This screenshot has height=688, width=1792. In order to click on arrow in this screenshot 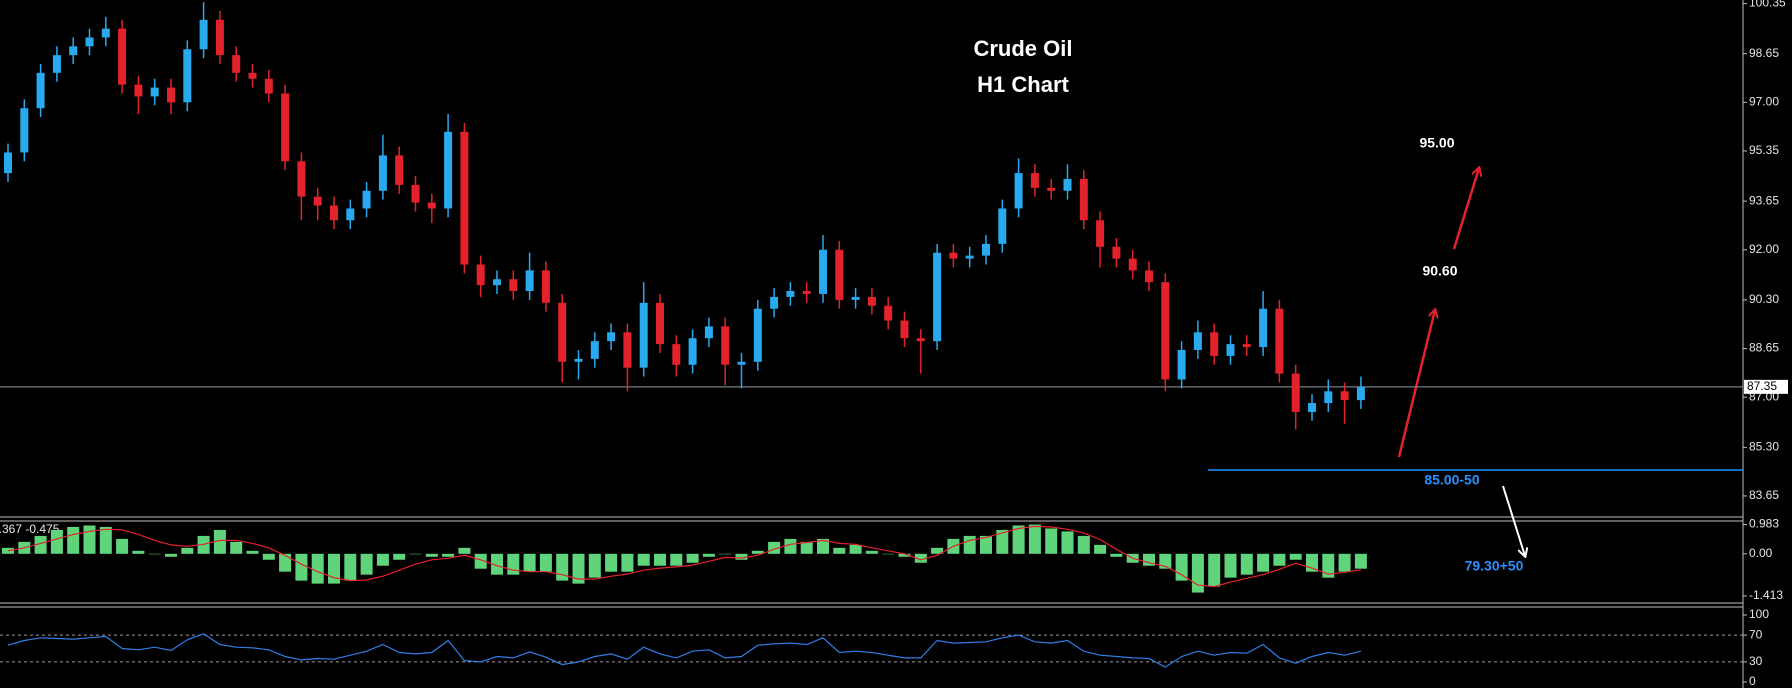, I will do `click(1513, 520)`.